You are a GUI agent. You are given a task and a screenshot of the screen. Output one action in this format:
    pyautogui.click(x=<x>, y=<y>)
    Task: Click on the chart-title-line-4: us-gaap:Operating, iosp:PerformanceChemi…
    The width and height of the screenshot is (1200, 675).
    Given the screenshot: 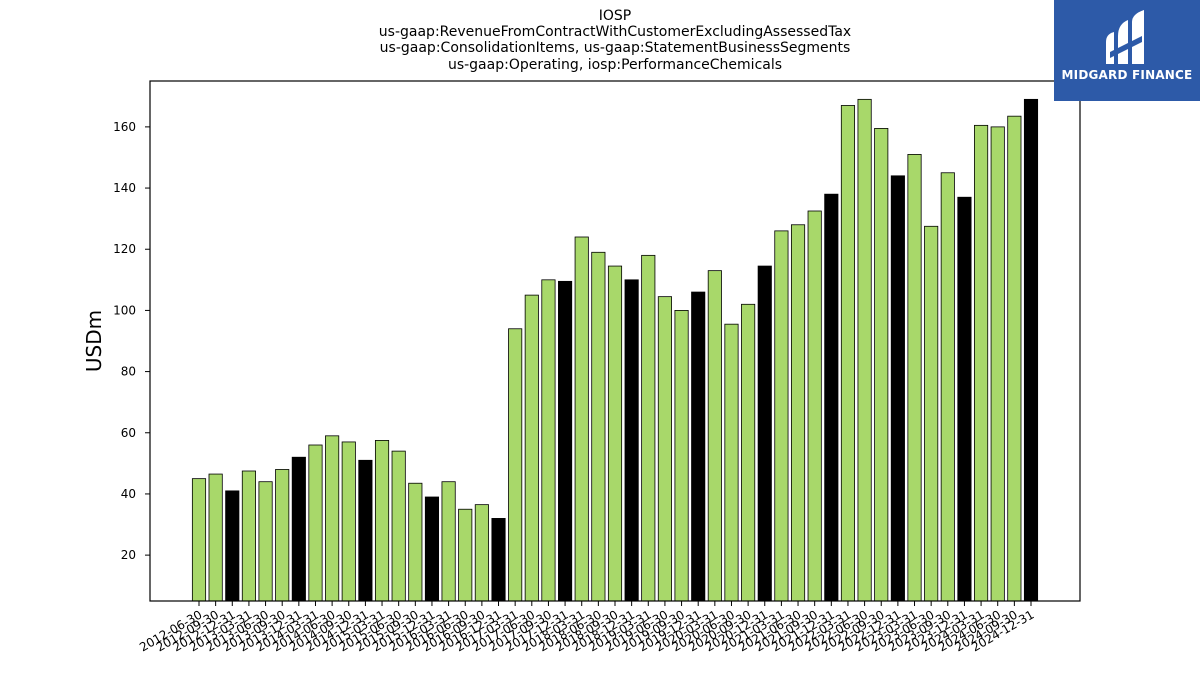 What is the action you would take?
    pyautogui.click(x=615, y=65)
    